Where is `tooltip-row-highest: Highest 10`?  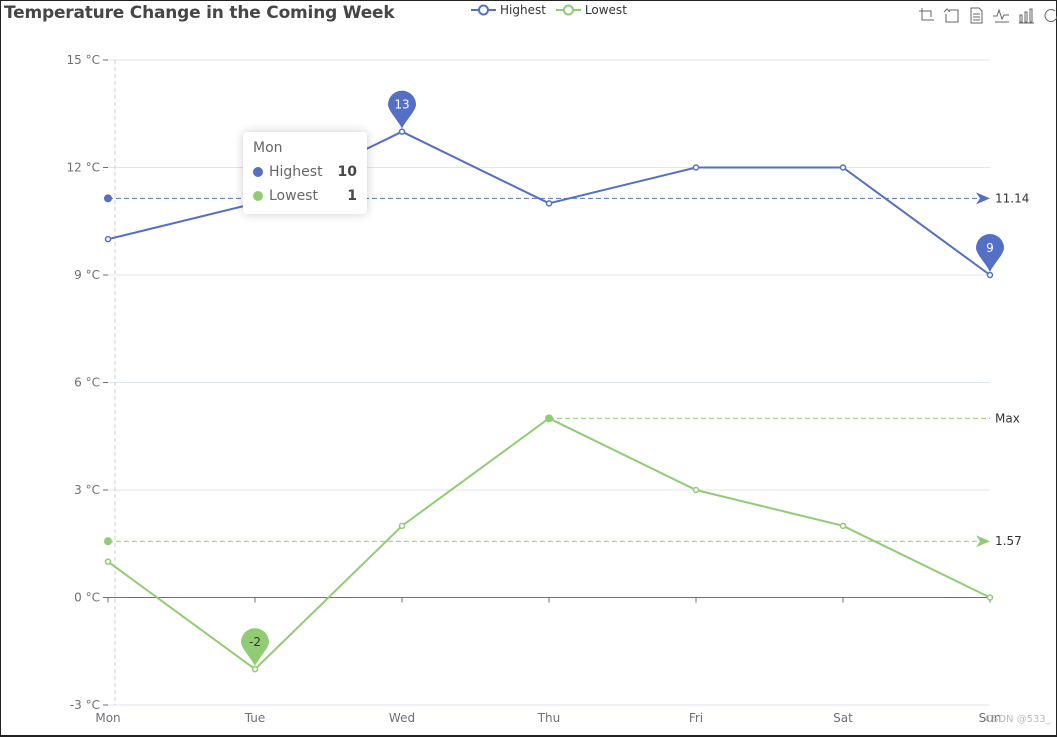
tooltip-row-highest: Highest 10 is located at coordinates (305, 172).